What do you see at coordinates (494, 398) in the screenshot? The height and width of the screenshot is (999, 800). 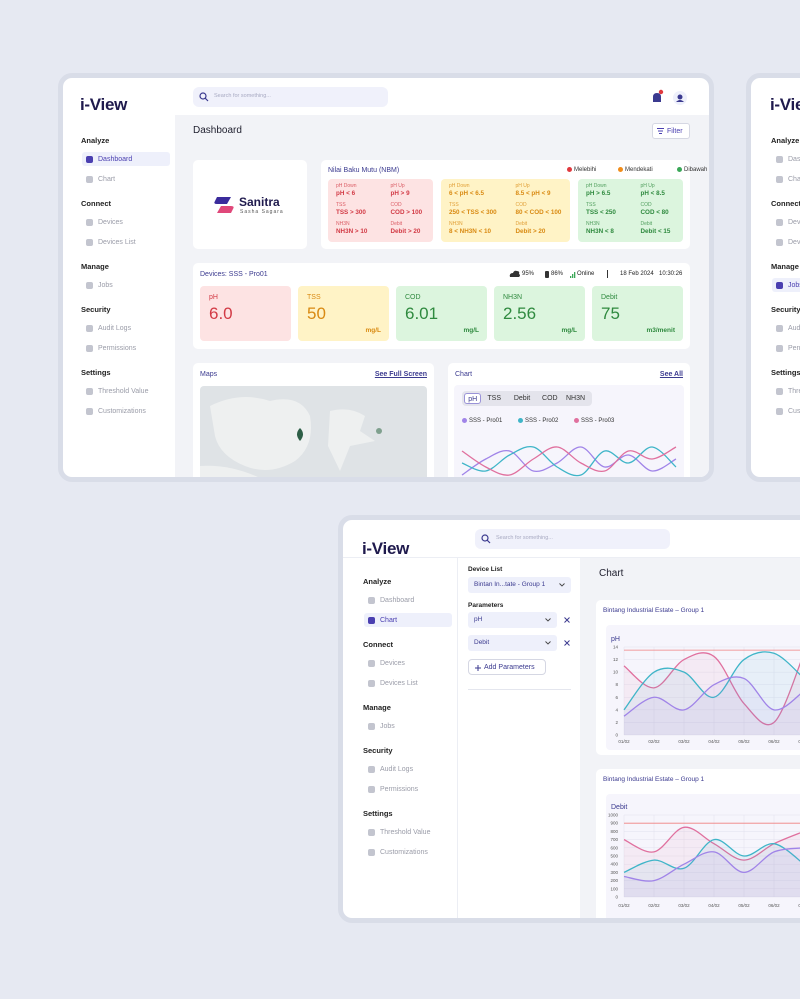 I see `chart-tab: TSS` at bounding box center [494, 398].